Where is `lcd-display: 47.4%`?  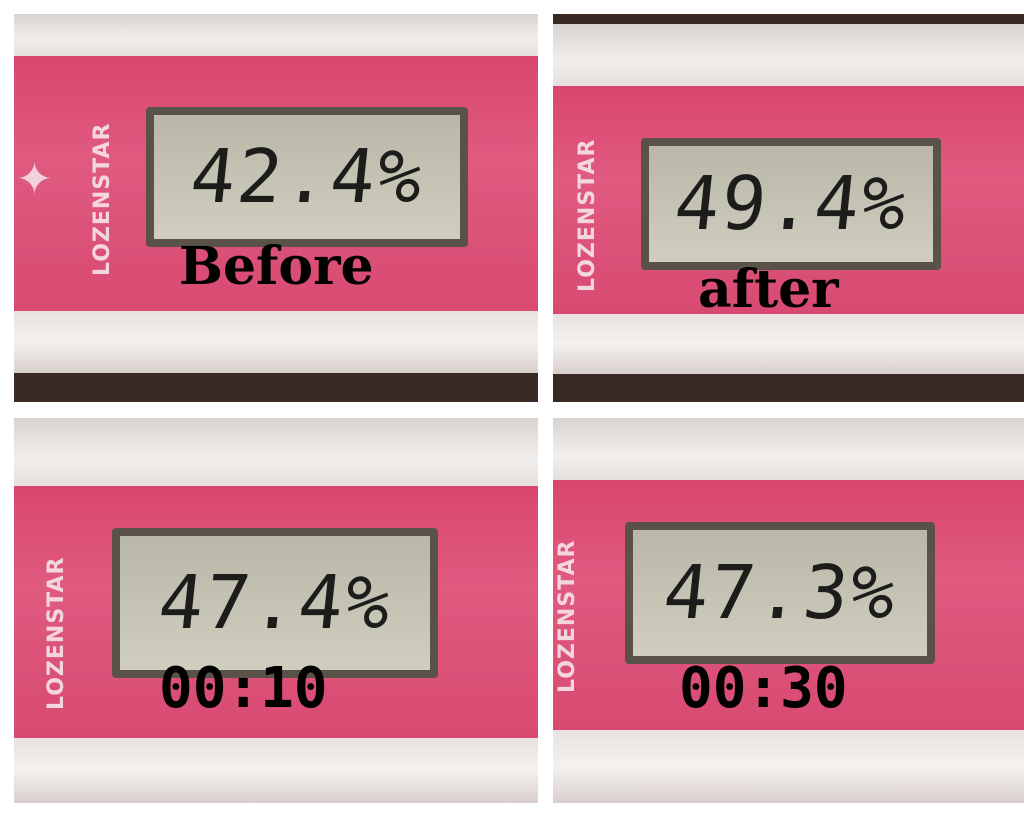
lcd-display: 47.4% is located at coordinates (275, 603).